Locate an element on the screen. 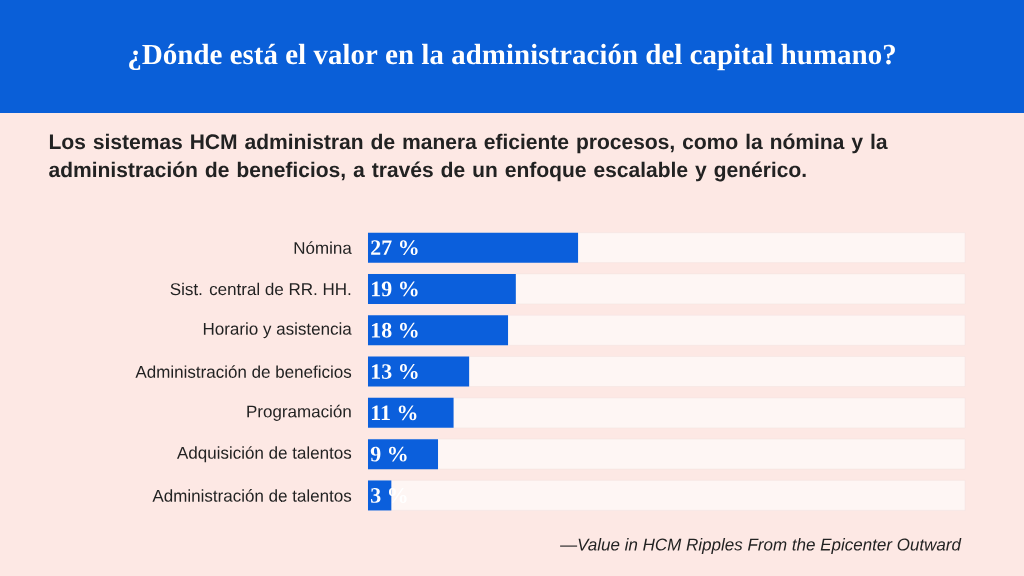 The width and height of the screenshot is (1024, 576). y-tick-label: Sist. central de RR. HH. is located at coordinates (260, 289).